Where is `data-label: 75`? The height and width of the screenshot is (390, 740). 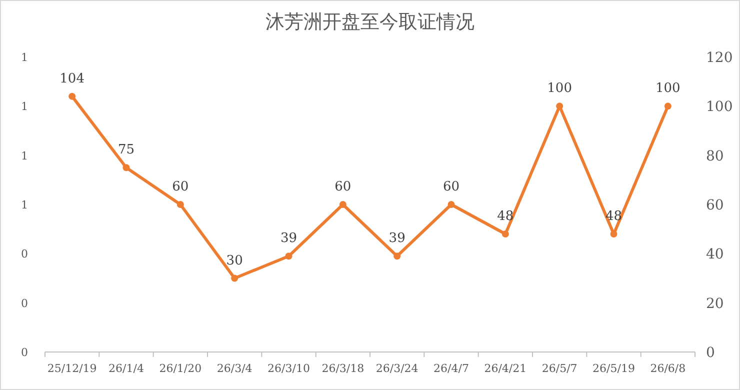
data-label: 75 is located at coordinates (126, 150).